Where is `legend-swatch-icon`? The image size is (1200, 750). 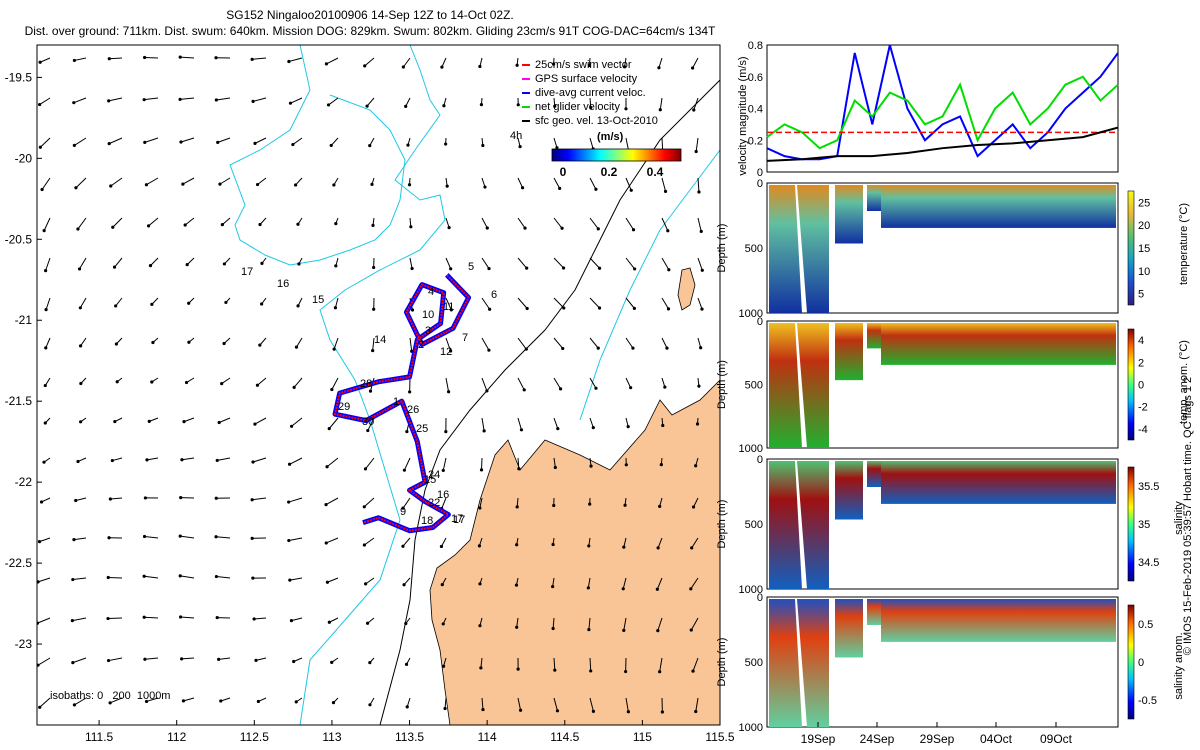
legend-swatch-icon is located at coordinates (526, 121).